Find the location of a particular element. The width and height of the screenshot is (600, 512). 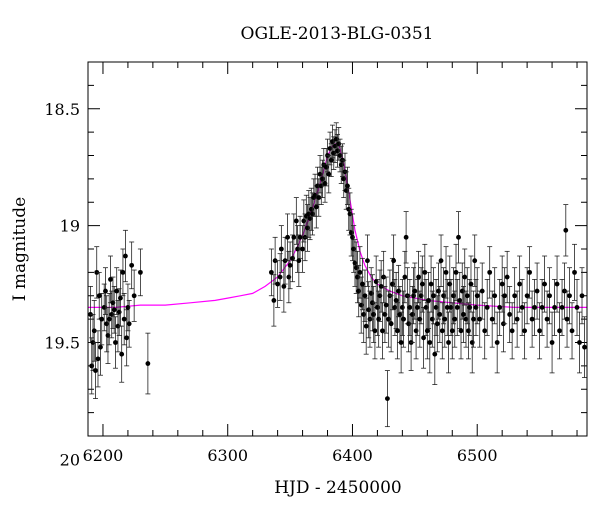

x-tick-label: 6400 is located at coordinates (352, 455).